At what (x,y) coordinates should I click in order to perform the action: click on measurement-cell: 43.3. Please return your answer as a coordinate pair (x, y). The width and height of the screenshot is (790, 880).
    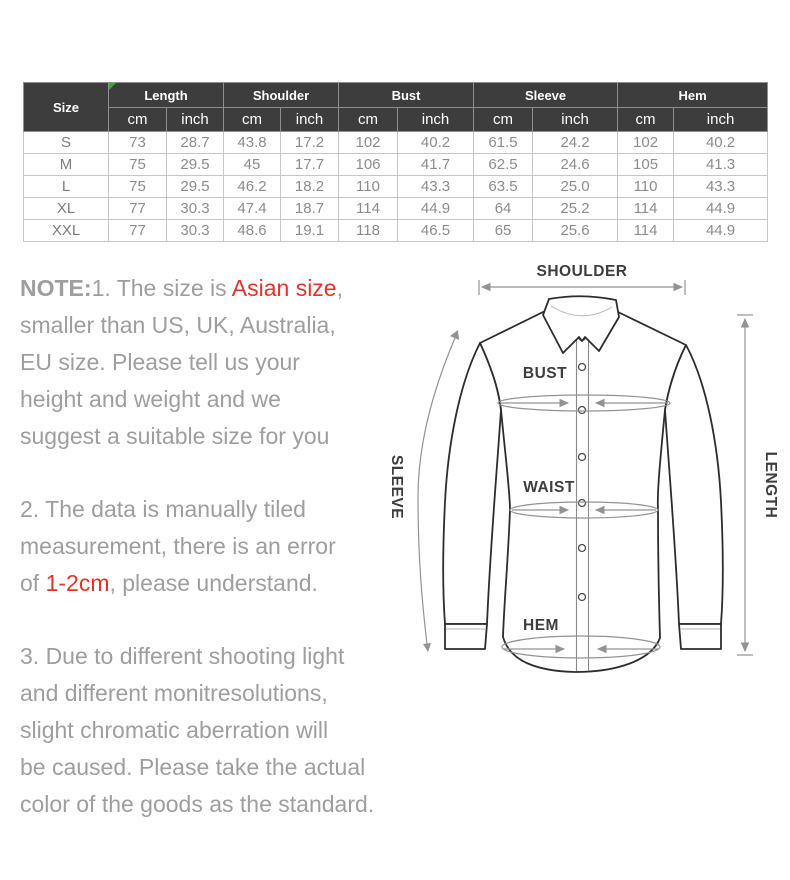
    Looking at the image, I should click on (436, 186).